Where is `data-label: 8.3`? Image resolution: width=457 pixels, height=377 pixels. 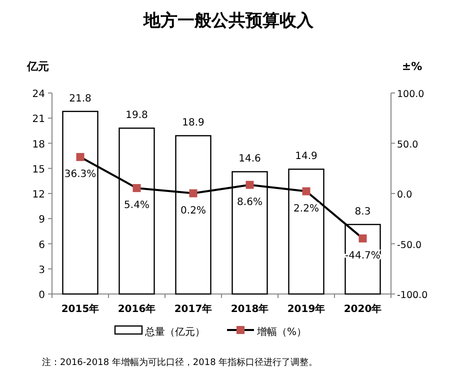 data-label: 8.3 is located at coordinates (362, 212).